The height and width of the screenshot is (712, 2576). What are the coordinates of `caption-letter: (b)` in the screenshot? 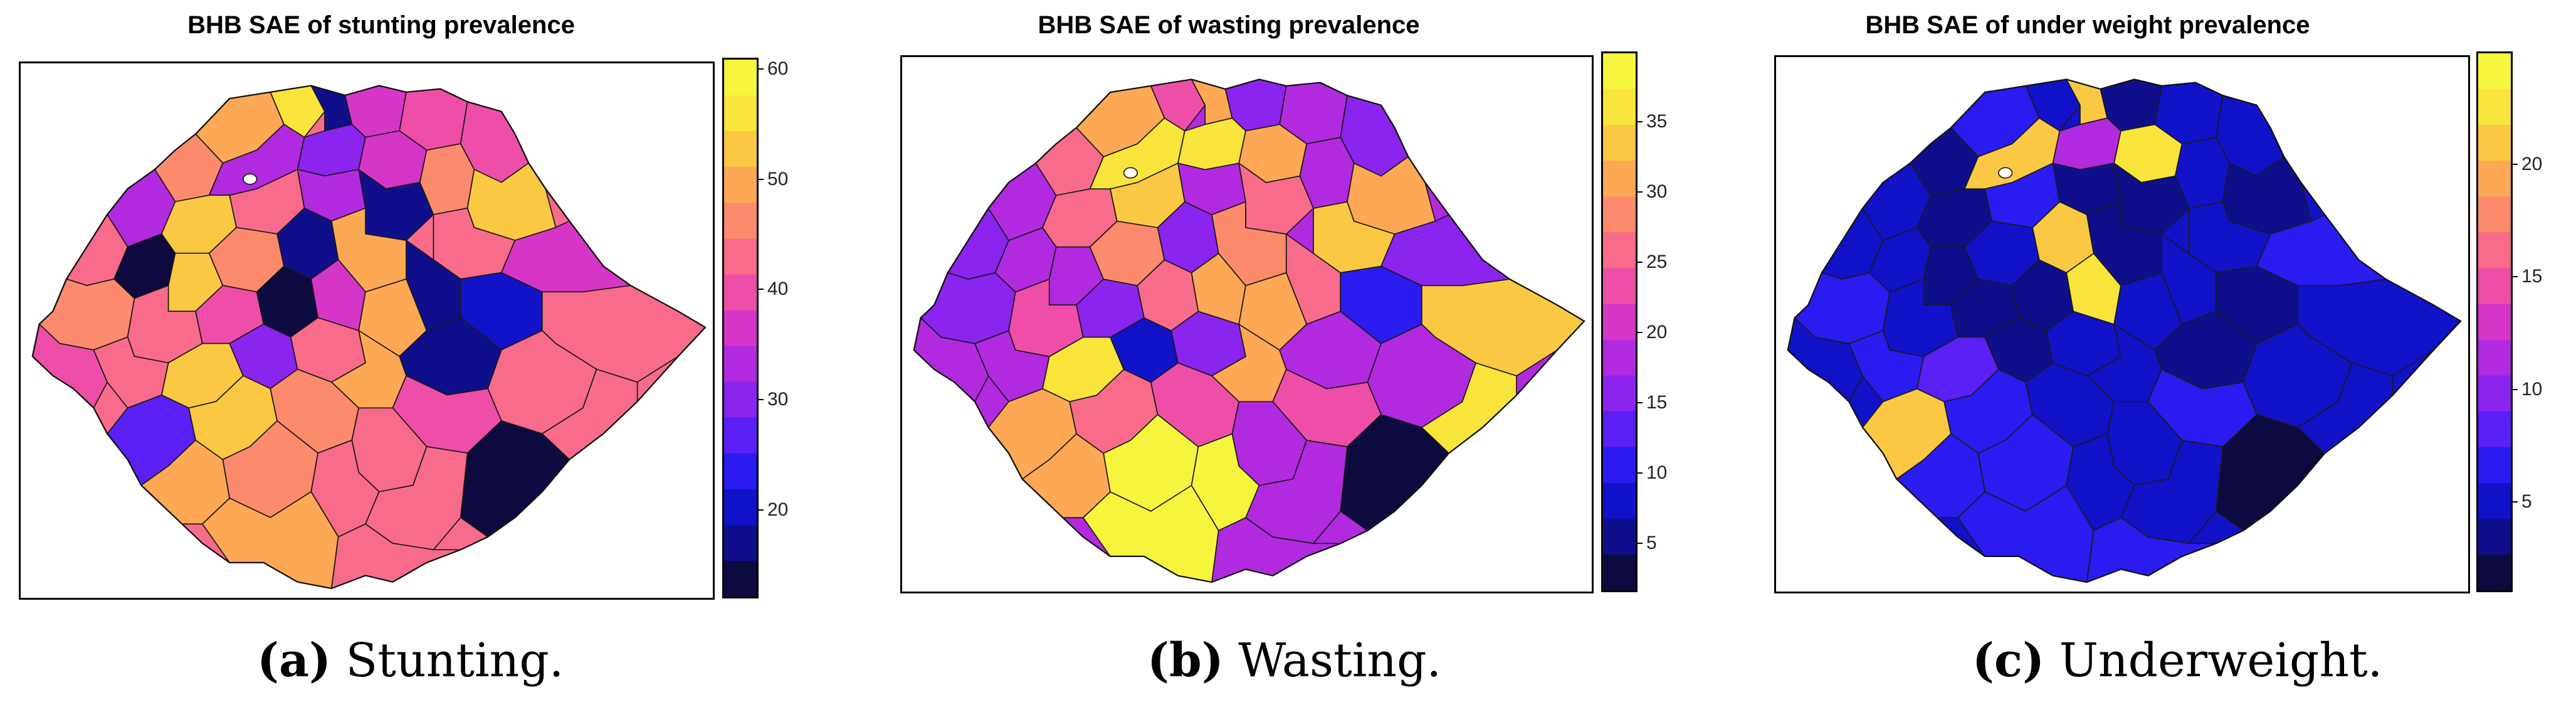 It's located at (1185, 661).